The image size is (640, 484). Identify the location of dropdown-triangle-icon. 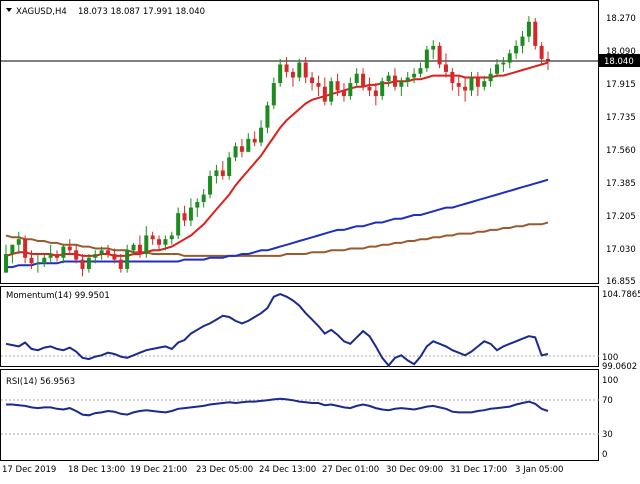
(9, 10).